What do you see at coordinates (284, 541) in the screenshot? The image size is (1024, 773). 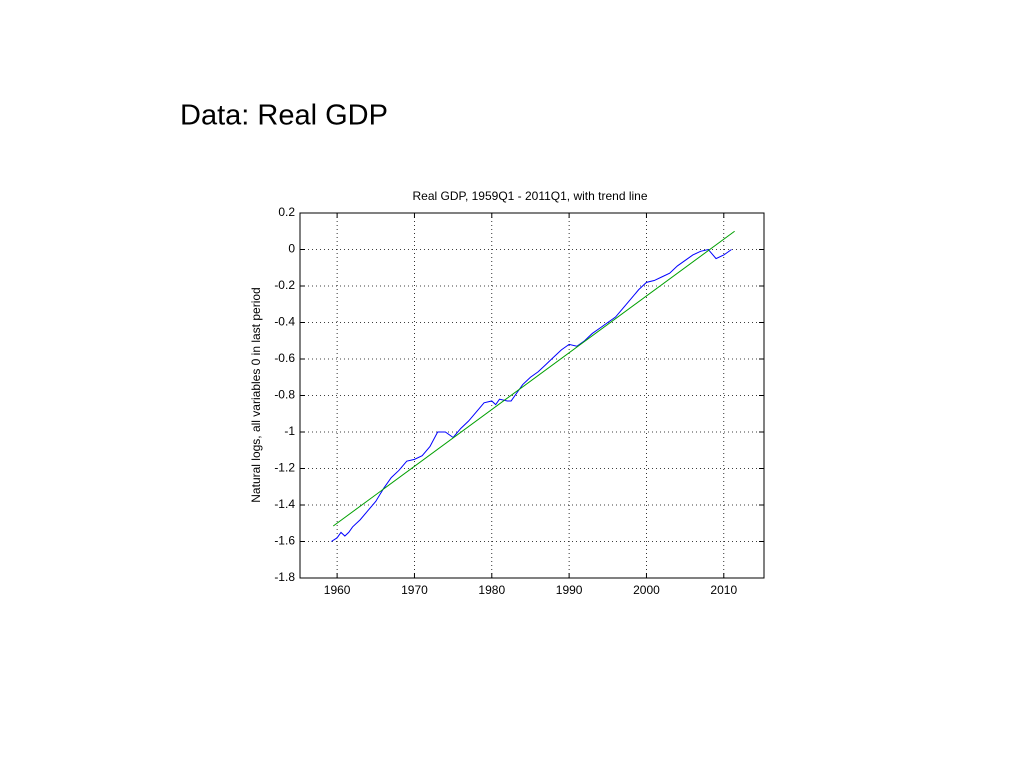 I see `y-tick-label: -1.6` at bounding box center [284, 541].